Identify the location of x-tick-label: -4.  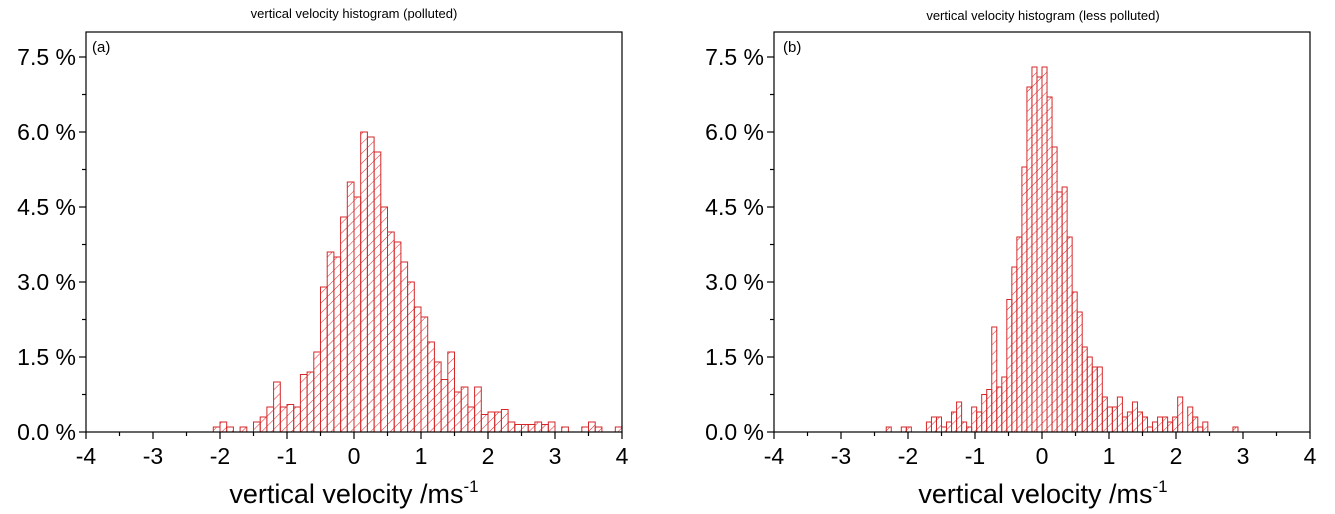
(774, 456).